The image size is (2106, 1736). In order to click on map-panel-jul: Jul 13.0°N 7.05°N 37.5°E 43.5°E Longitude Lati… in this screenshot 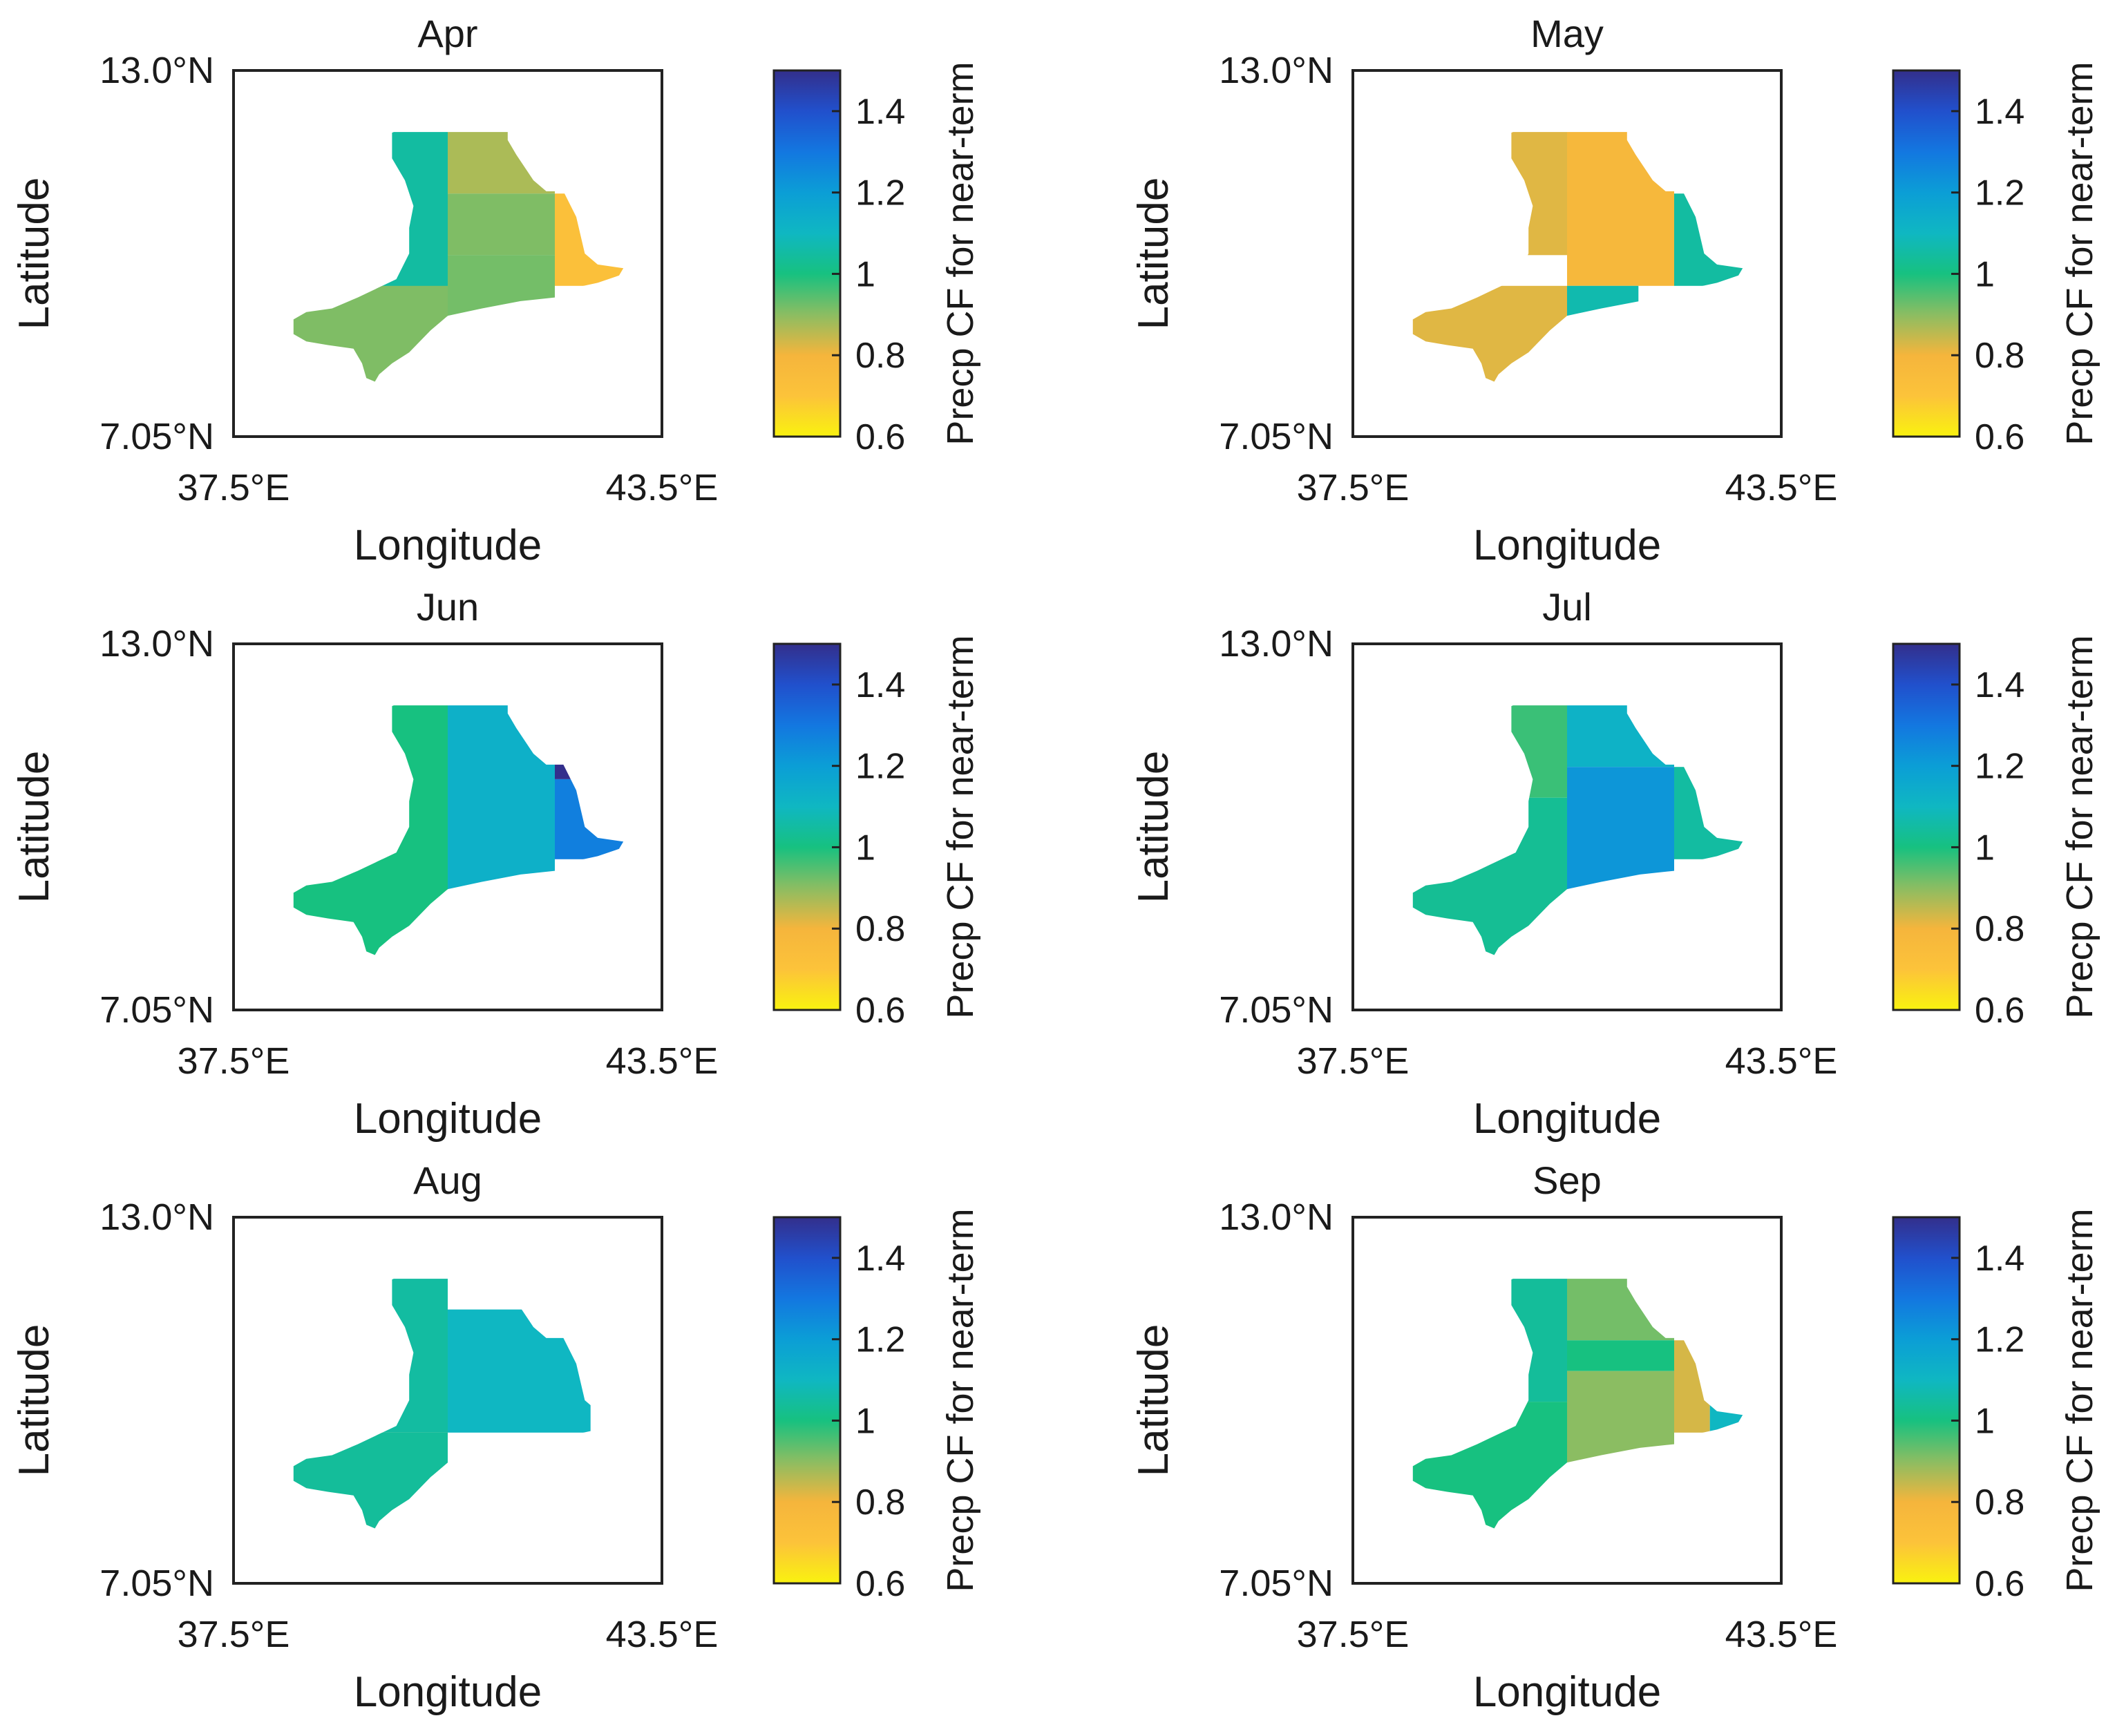, I will do `click(1615, 864)`.